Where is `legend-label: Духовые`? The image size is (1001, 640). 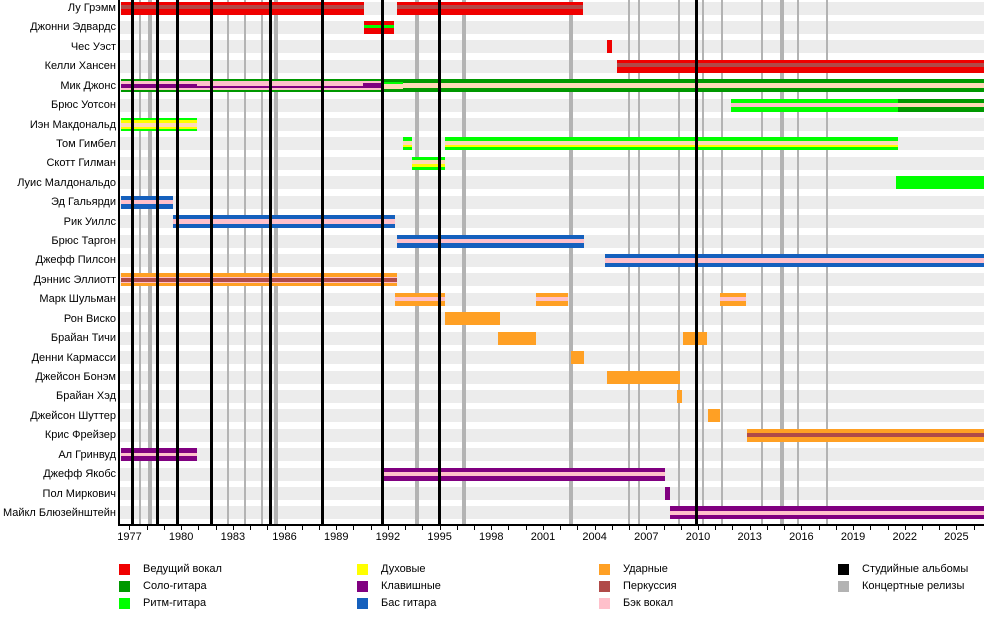
legend-label: Духовые is located at coordinates (403, 569).